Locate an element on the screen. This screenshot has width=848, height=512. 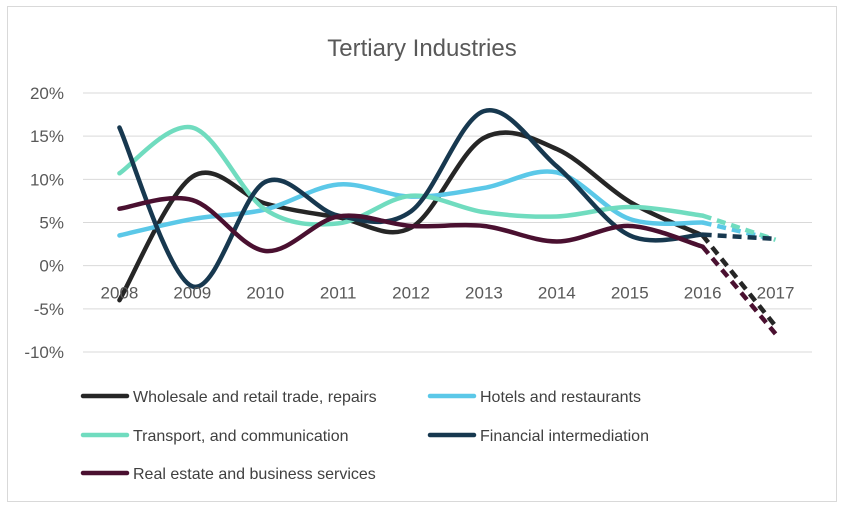
x-tick-label: 2010 is located at coordinates (265, 293).